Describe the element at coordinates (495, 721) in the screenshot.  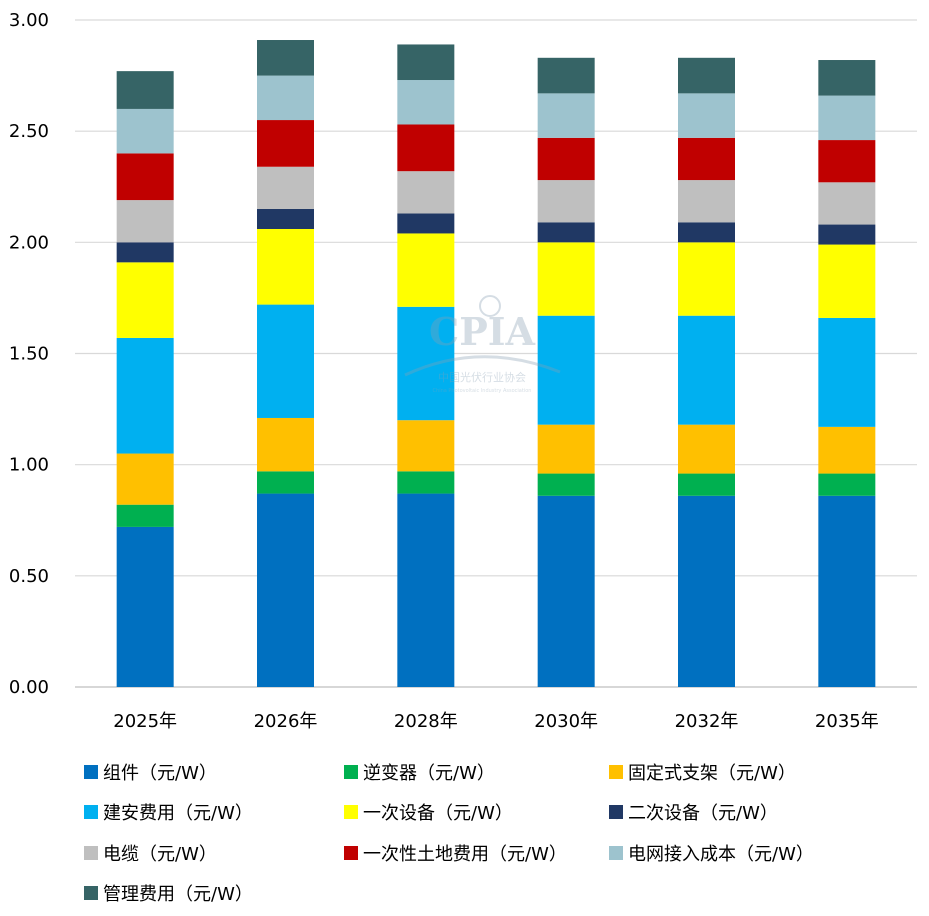
I see `x-axis: 2025年 2026年 2028年 2030年 2032年 2035年` at that location.